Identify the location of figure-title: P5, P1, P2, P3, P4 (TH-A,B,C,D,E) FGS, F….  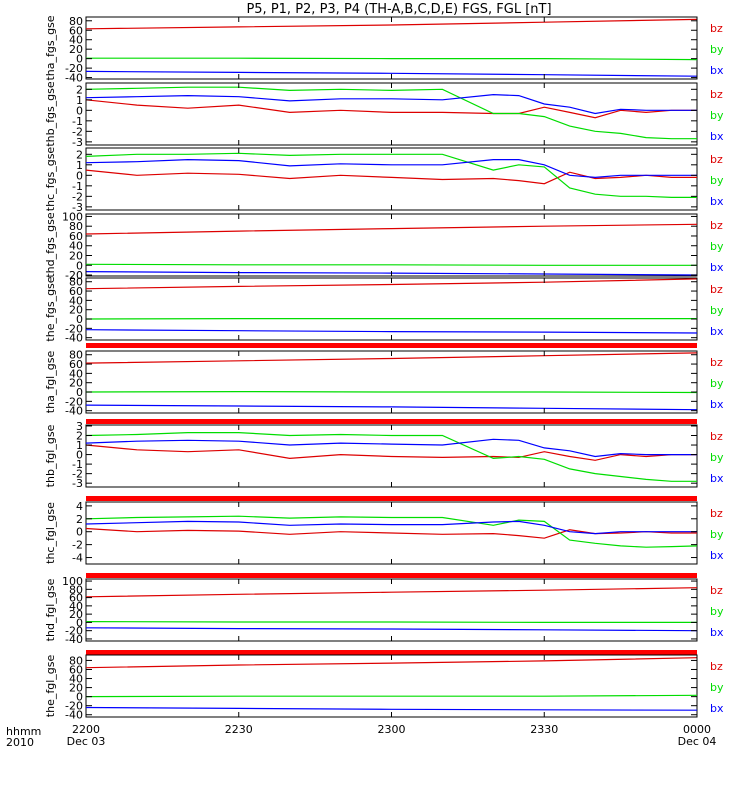
(398, 9).